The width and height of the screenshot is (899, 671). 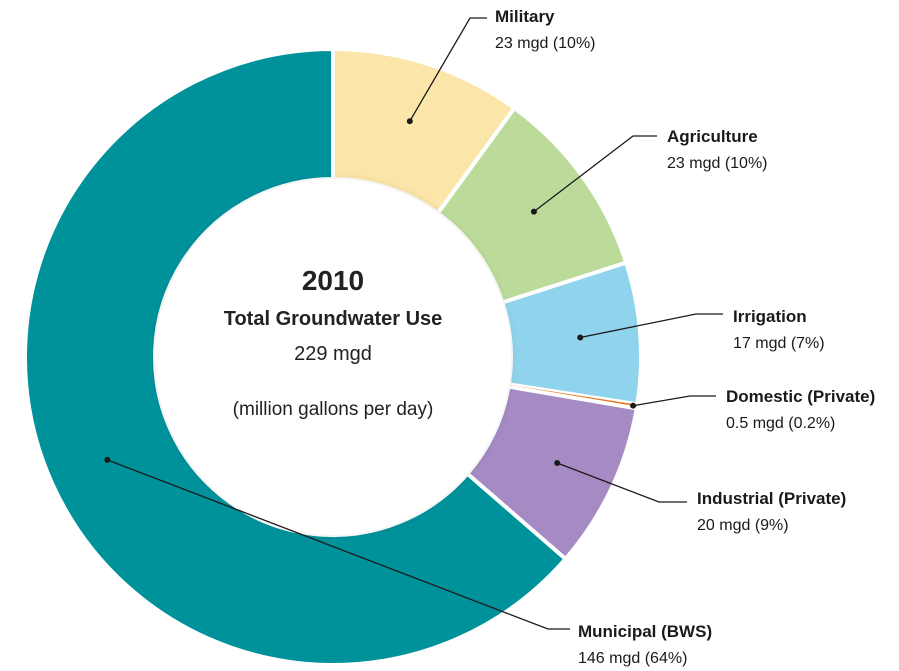 I want to click on label-value-industrial-private: 20 mgd (9%), so click(x=743, y=525).